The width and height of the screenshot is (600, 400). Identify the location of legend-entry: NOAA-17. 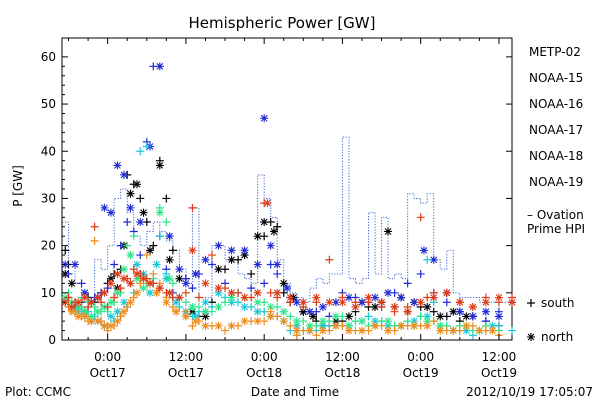
(556, 130).